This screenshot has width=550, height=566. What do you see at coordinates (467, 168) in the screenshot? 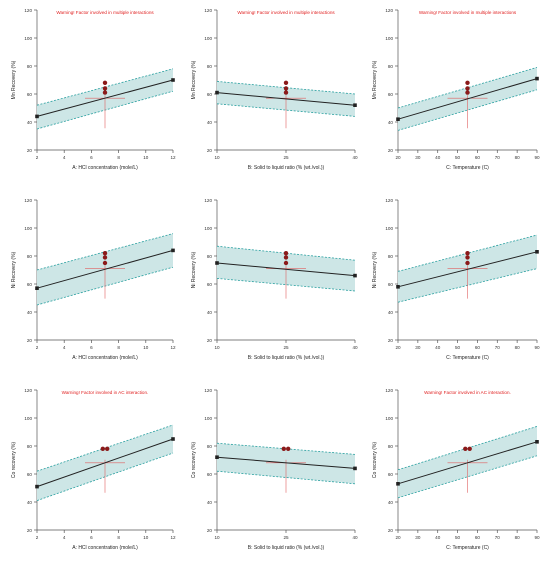
I see `x-axis-label: C: Temperature (C)` at bounding box center [467, 168].